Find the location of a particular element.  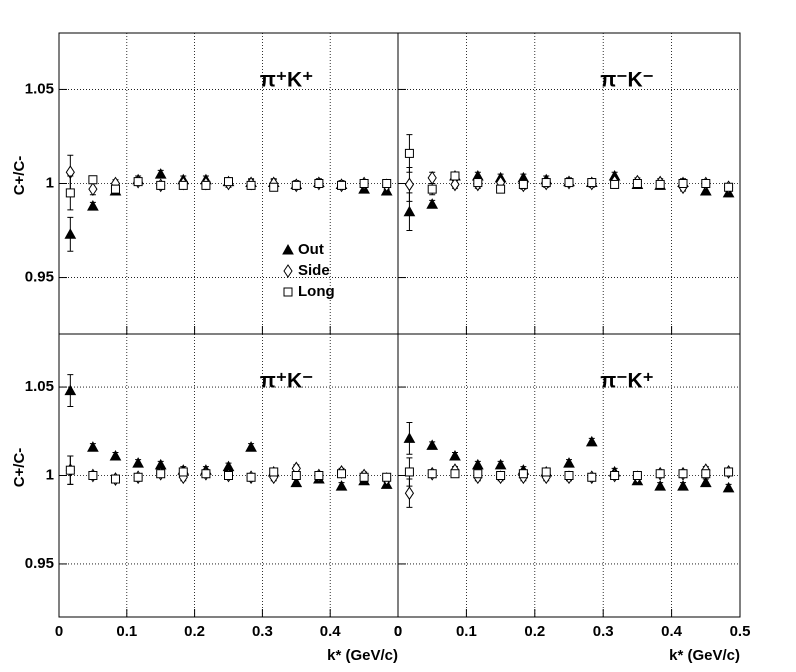

x-axis-label: k* (GeV/c) is located at coordinates (362, 655).